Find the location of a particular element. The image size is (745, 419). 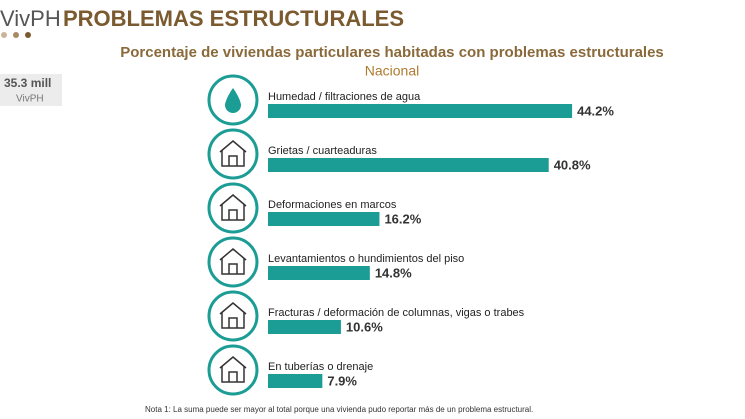

title-light: VivPH is located at coordinates (30, 18).